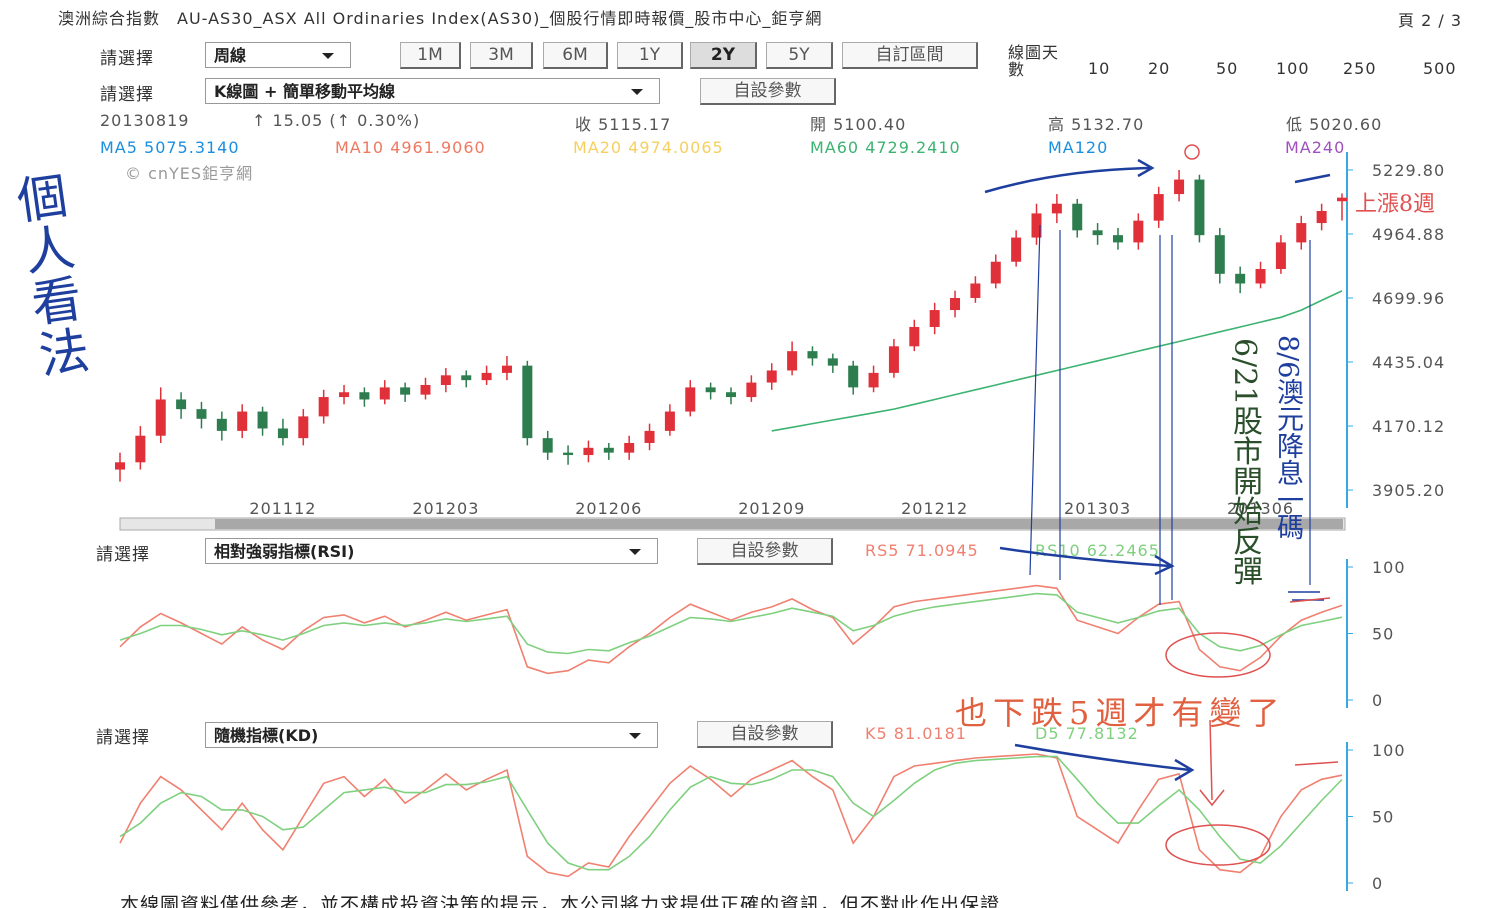 The image size is (1500, 908). Describe the element at coordinates (1440, 68) in the screenshot. I see `days-option: 500` at that location.